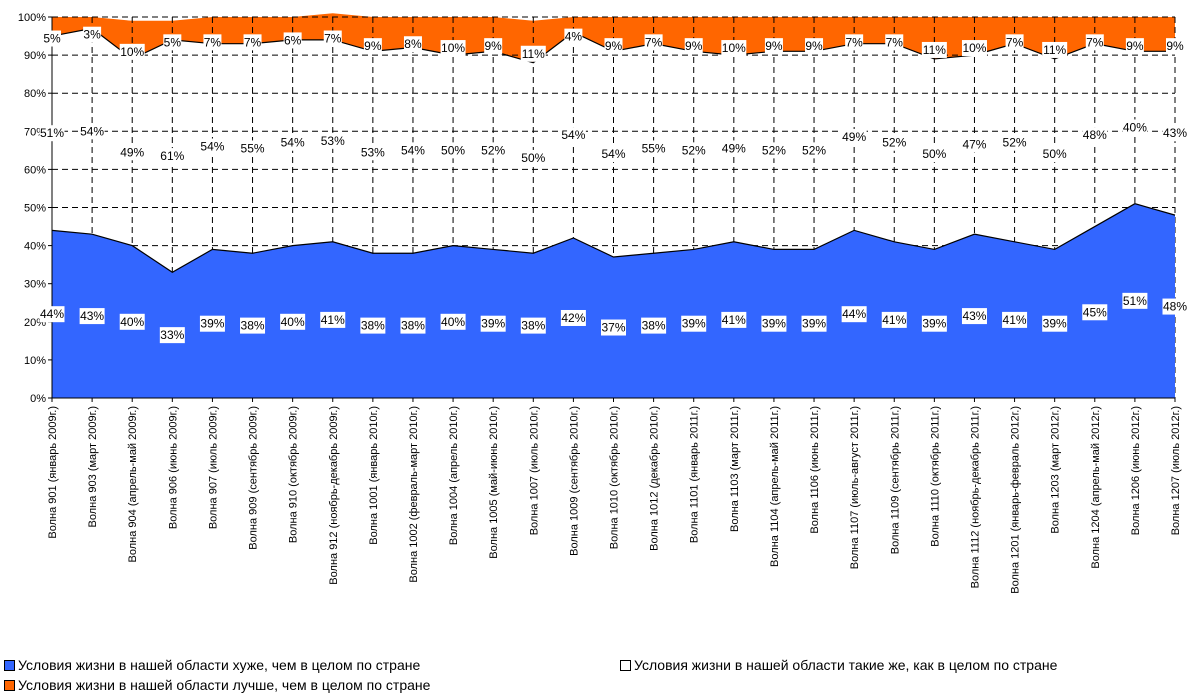 This screenshot has width=1191, height=697. I want to click on data-label-worse: 37%, so click(613, 328).